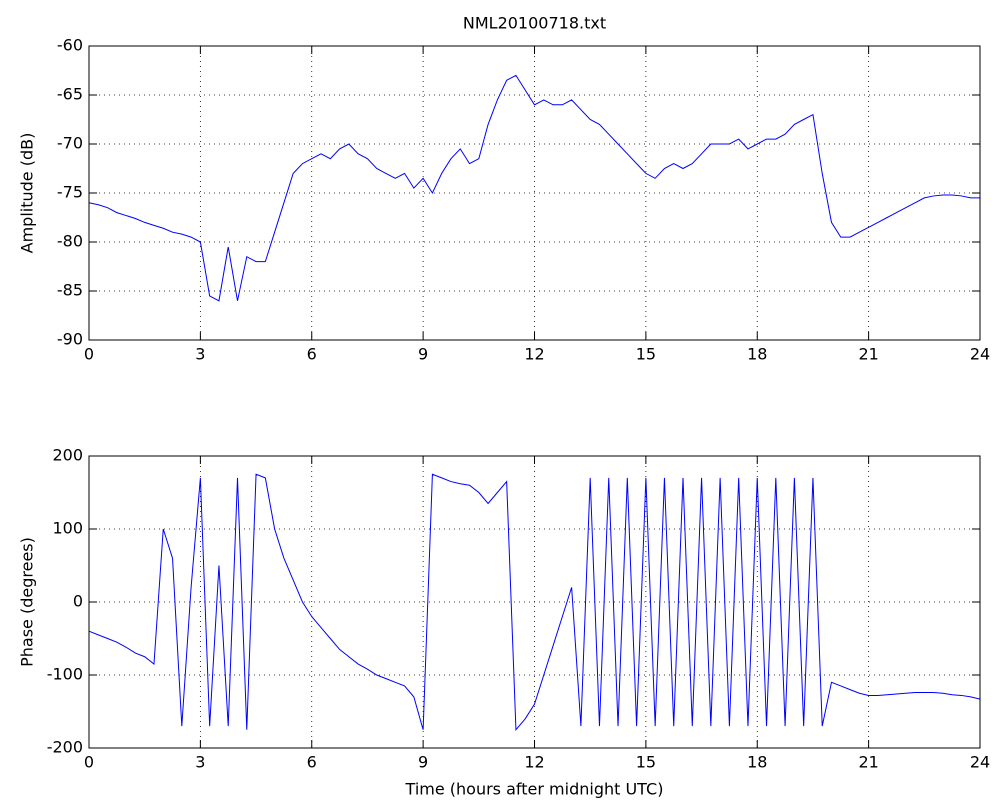 This screenshot has height=806, width=998. Describe the element at coordinates (78, 601) in the screenshot. I see `y-tick-label: 0` at that location.